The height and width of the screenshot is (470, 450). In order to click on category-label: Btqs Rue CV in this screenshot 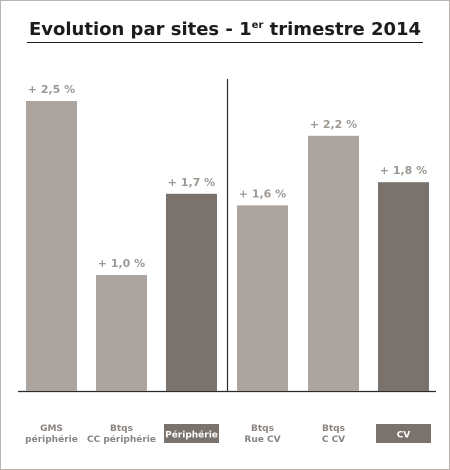, I will do `click(262, 434)`.